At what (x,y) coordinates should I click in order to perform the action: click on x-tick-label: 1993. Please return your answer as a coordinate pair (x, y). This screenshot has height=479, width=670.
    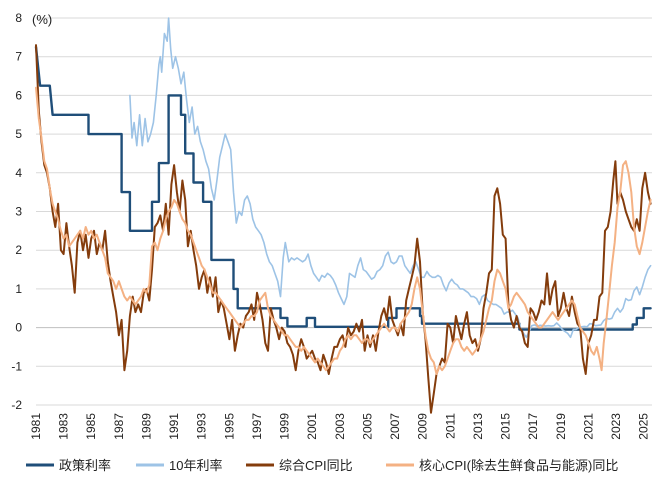
    Looking at the image, I should click on (202, 426).